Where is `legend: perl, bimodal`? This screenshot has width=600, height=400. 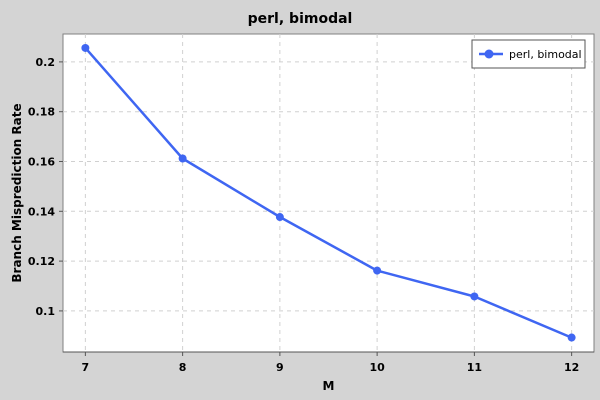
legend: perl, bimodal is located at coordinates (528, 54).